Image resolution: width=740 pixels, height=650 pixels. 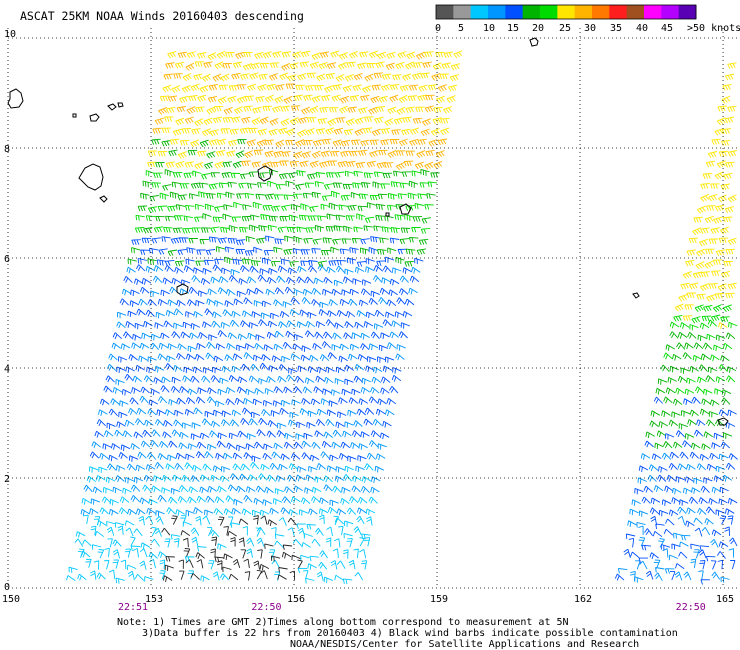 What do you see at coordinates (538, 28) in the screenshot?
I see `legend-label-20: 20` at bounding box center [538, 28].